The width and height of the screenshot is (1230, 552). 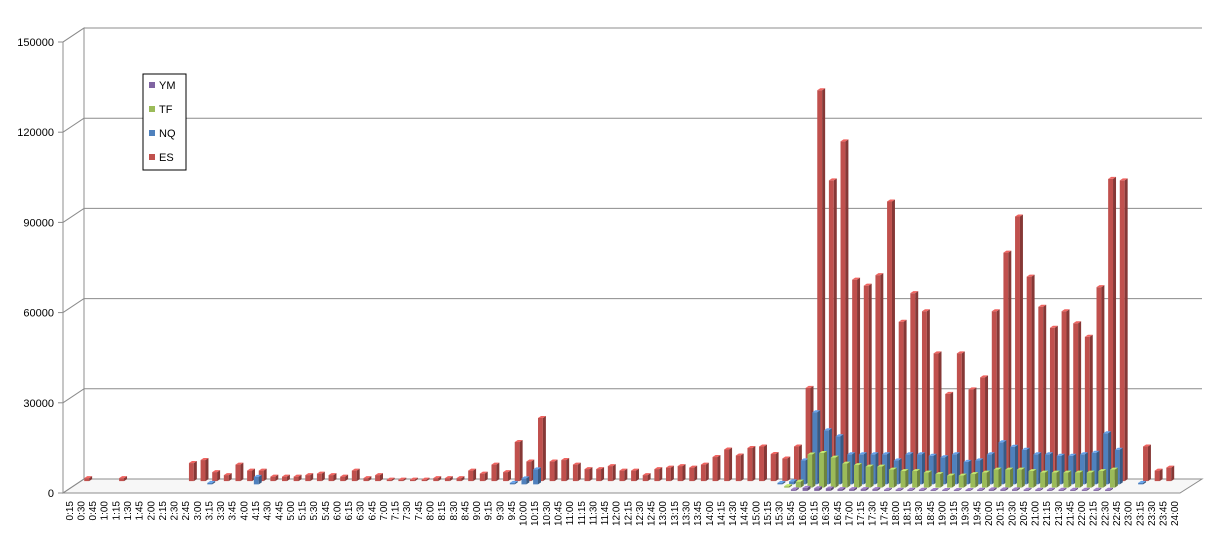 I want to click on x-tick-label: 10:45, so click(x=559, y=513).